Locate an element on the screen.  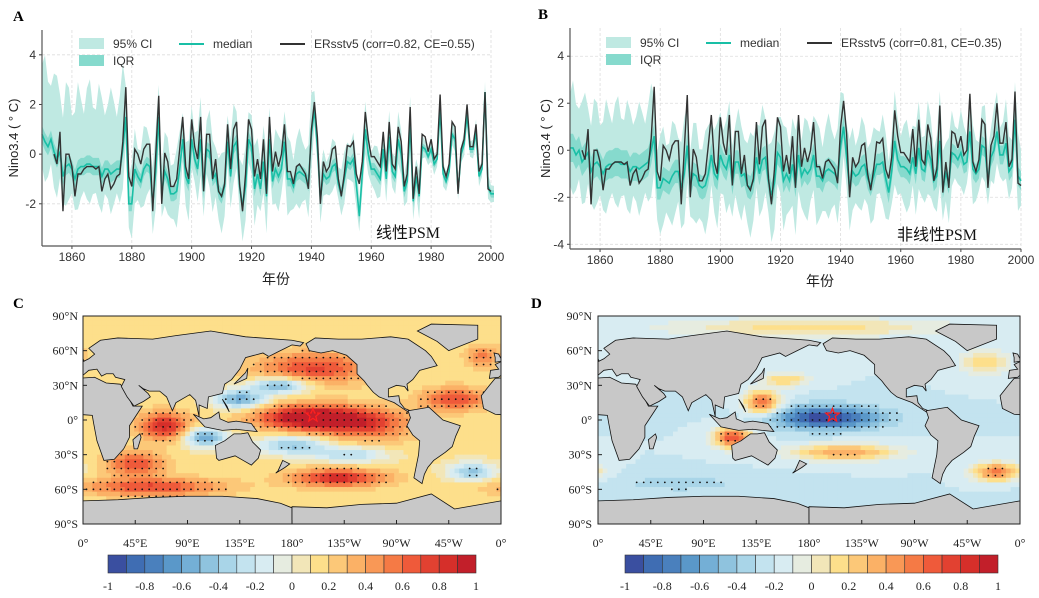
land is located at coordinates (225, 405).